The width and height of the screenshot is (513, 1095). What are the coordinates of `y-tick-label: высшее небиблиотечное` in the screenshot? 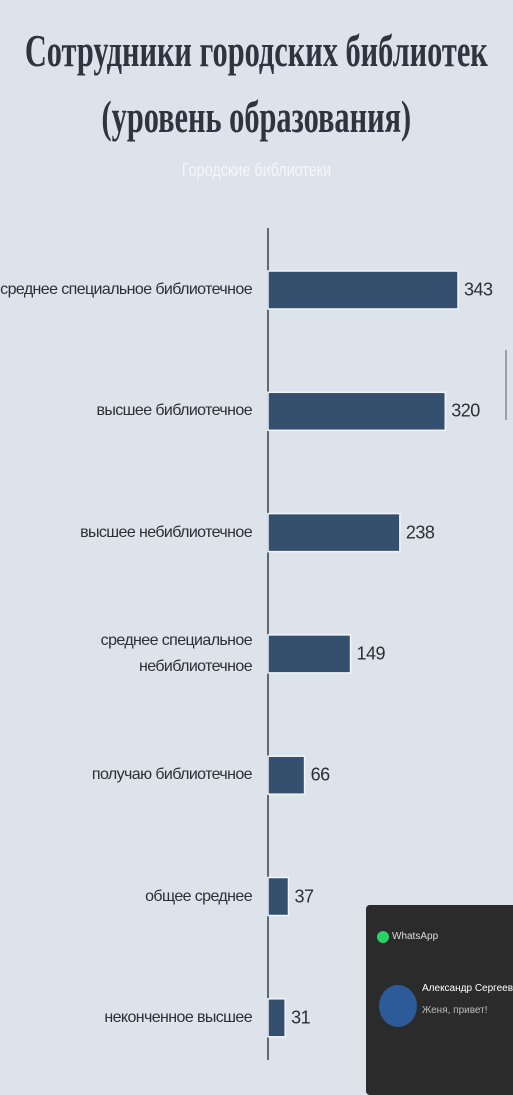 It's located at (166, 532).